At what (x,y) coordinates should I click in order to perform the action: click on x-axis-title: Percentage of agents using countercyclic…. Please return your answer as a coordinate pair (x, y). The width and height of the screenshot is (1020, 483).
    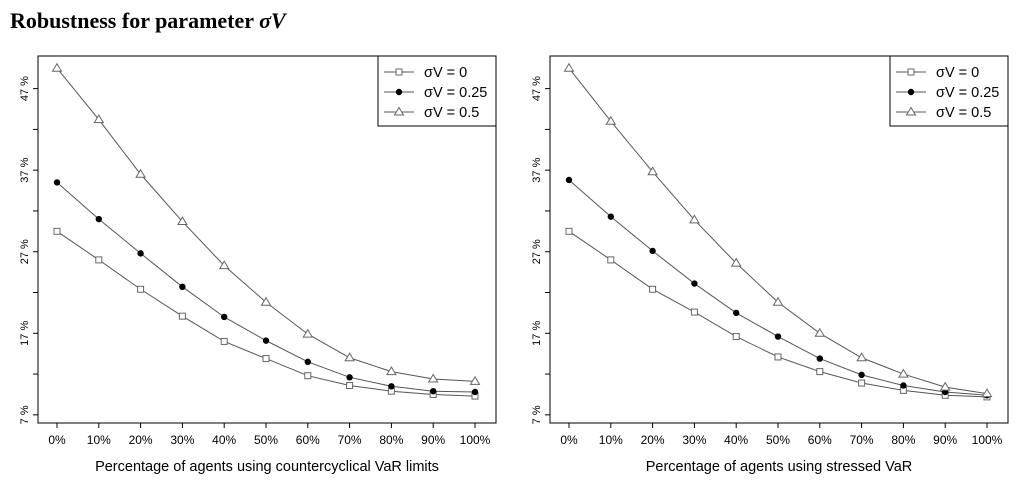
    Looking at the image, I should click on (267, 467).